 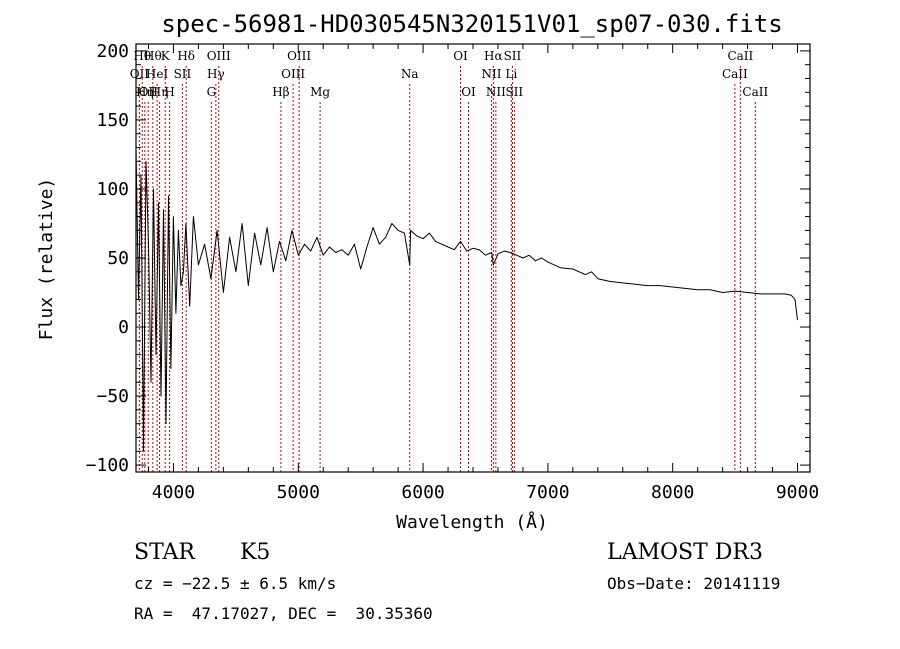 What do you see at coordinates (118, 258) in the screenshot?
I see `y-tick-label: 50` at bounding box center [118, 258].